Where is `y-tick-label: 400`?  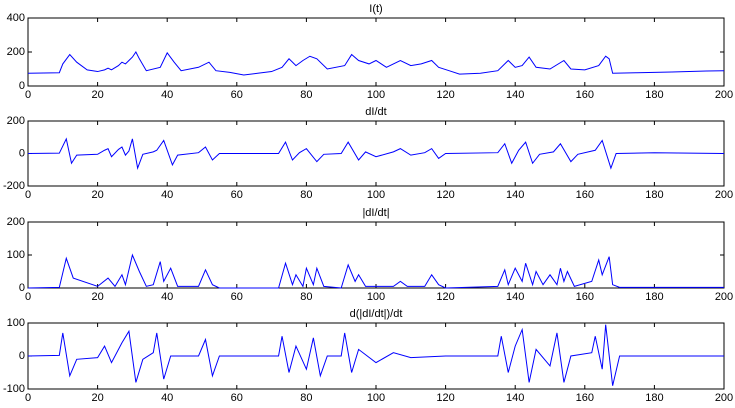 y-tick-label: 400 is located at coordinates (16, 18).